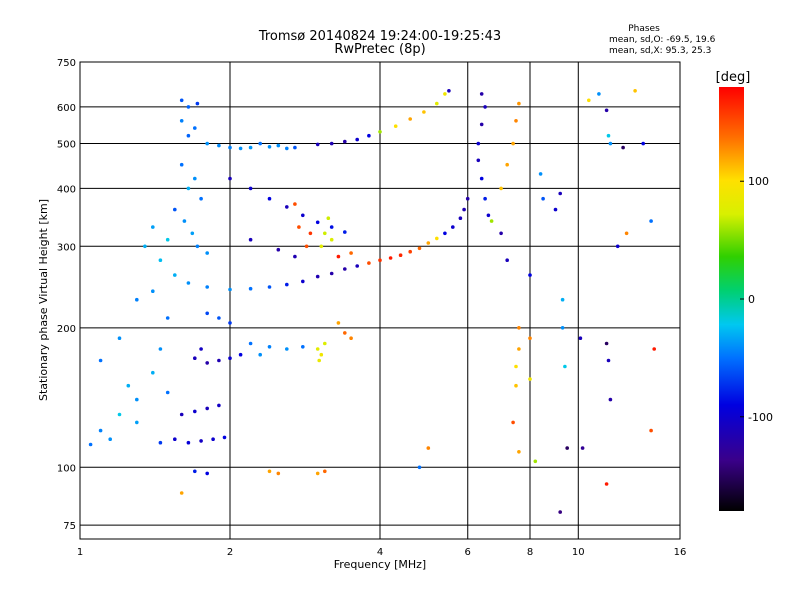 Image resolution: width=800 pixels, height=604 pixels. What do you see at coordinates (731, 299) in the screenshot?
I see `colorbar` at bounding box center [731, 299].